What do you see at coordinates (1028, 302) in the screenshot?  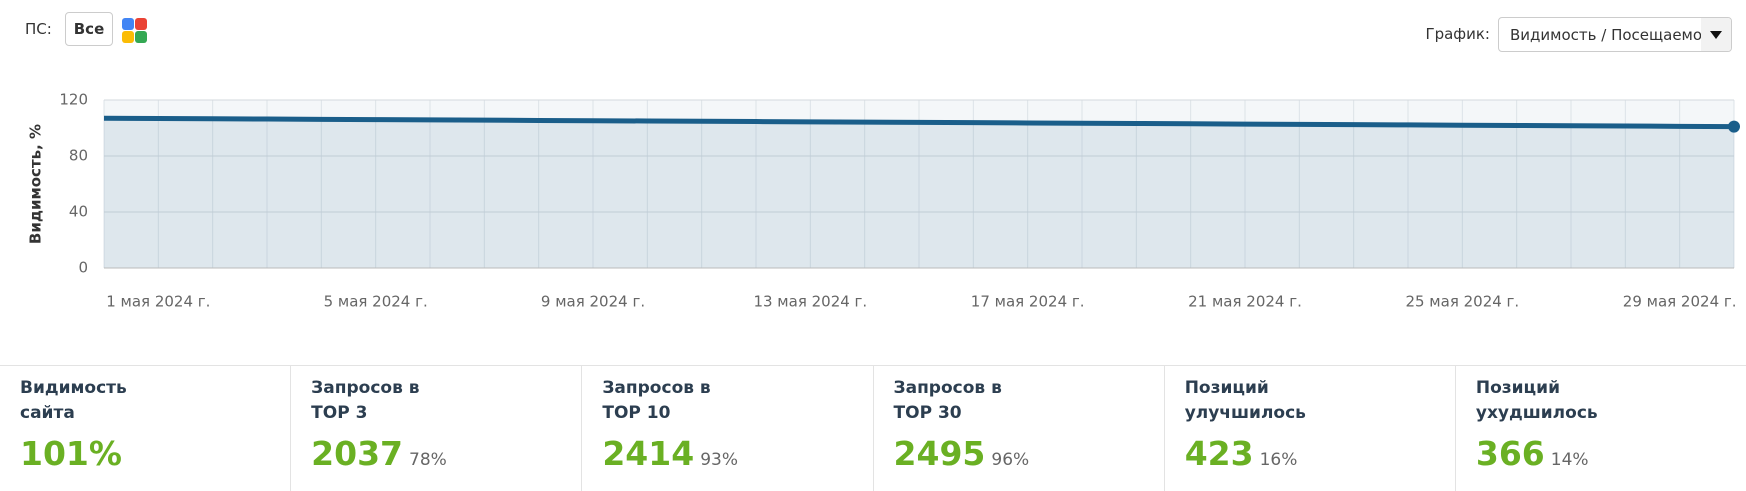 I see `x-tick-label: 17 мая 2024 г.` at bounding box center [1028, 302].